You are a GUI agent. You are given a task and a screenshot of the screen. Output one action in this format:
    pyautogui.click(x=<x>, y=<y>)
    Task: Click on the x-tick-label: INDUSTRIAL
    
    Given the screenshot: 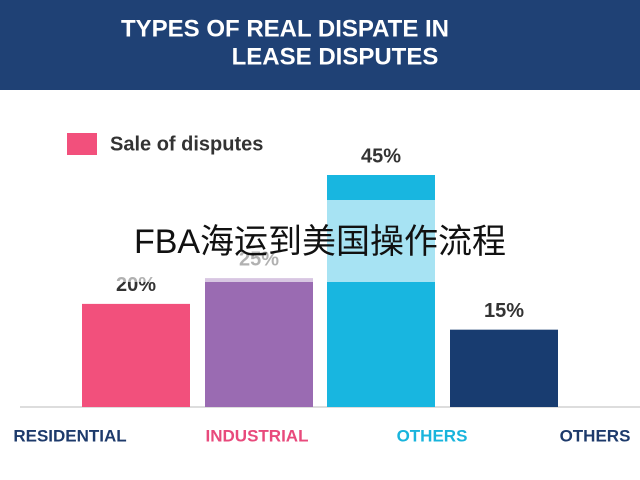 What is the action you would take?
    pyautogui.click(x=257, y=435)
    